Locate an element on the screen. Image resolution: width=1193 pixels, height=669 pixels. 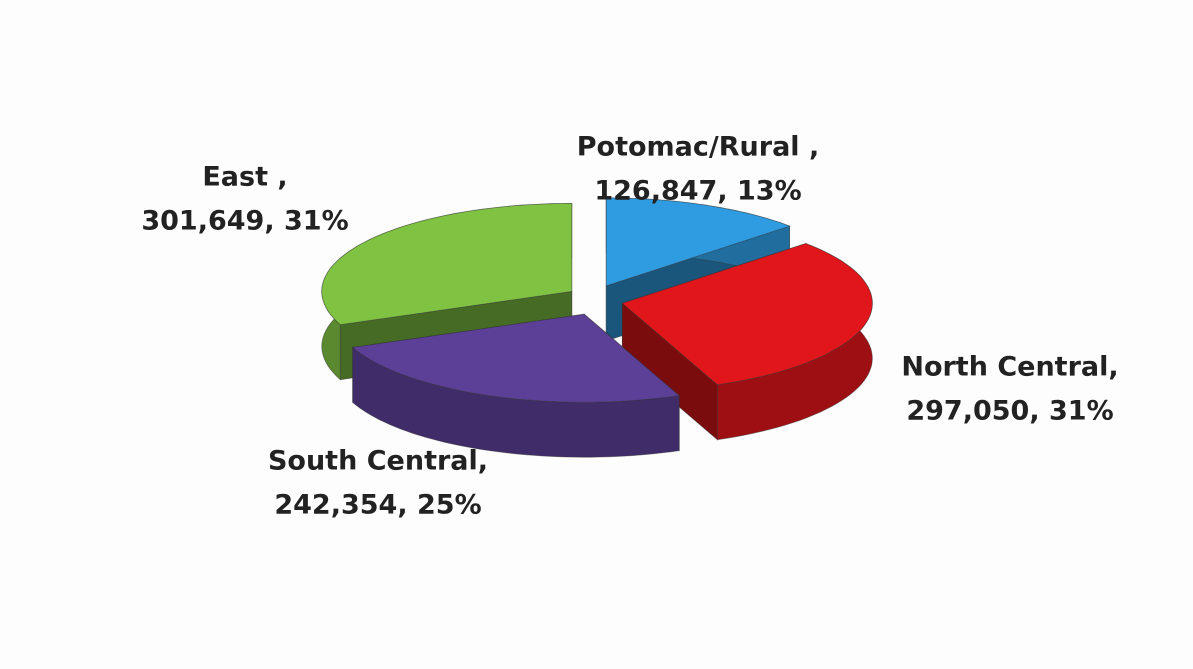
value-label: 297,050, 31% is located at coordinates (1009, 411).